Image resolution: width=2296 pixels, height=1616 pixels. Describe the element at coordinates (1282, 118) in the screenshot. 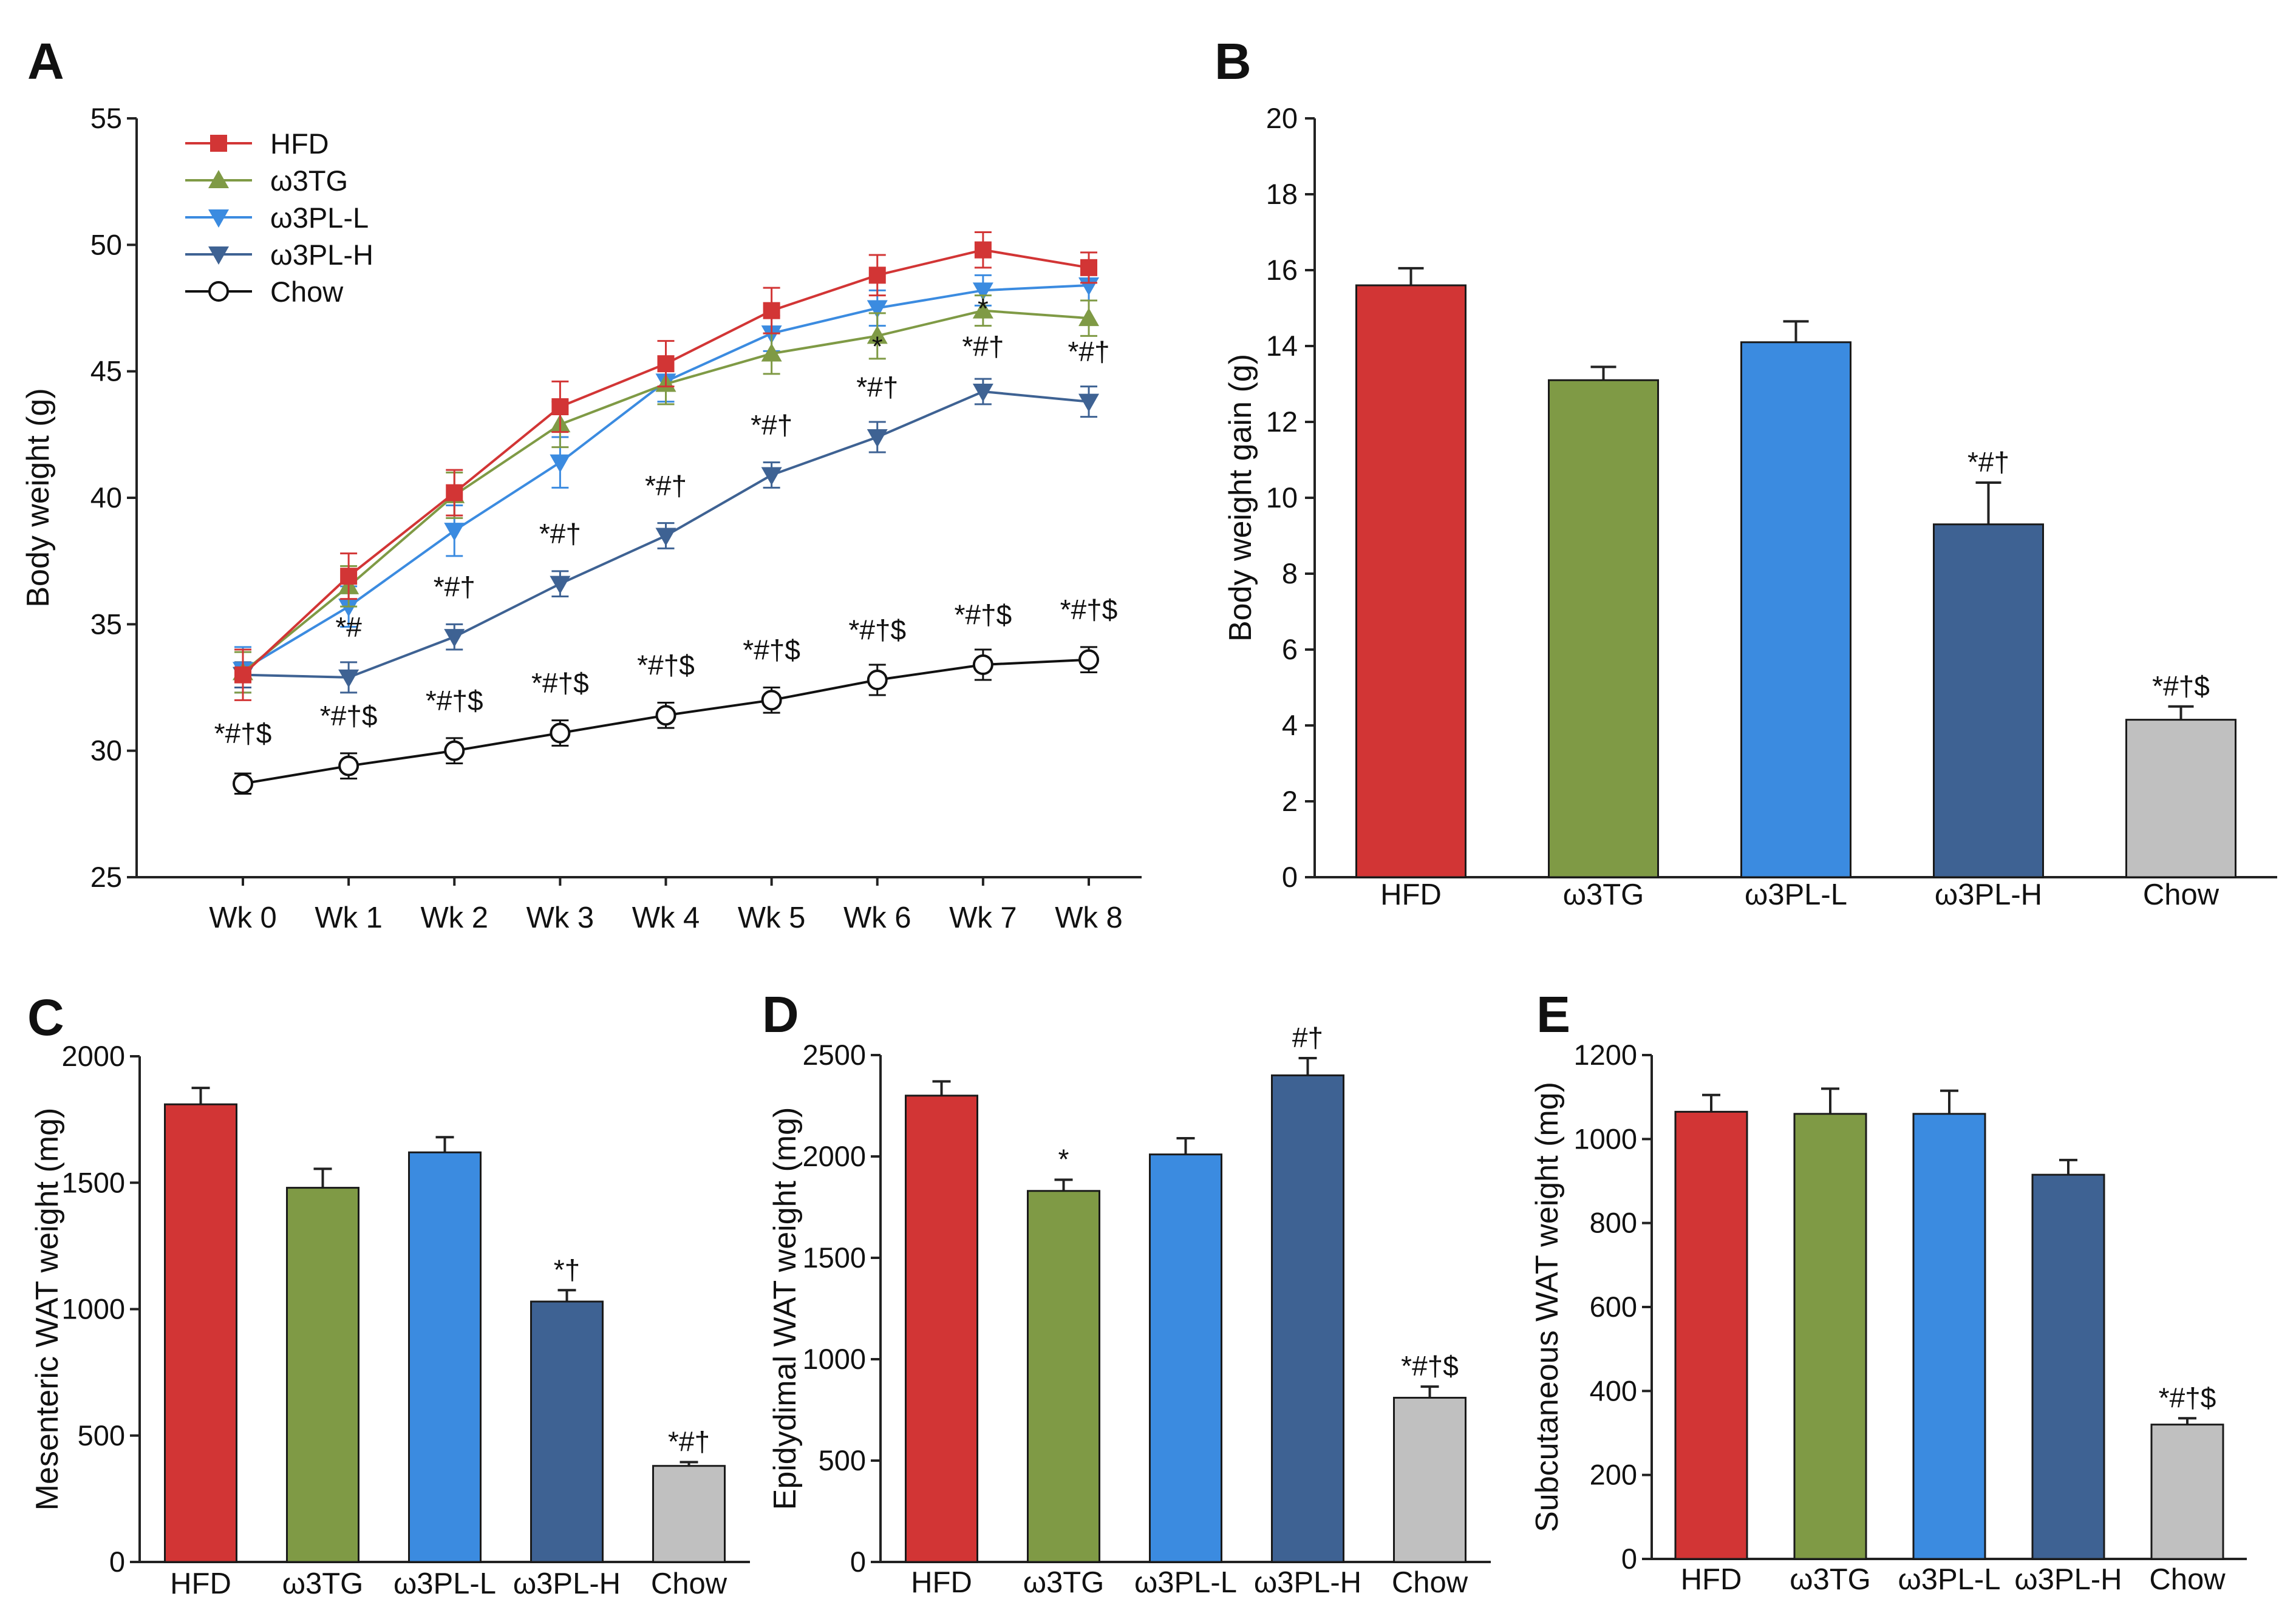

I see `y-tick-label-20: 20` at that location.